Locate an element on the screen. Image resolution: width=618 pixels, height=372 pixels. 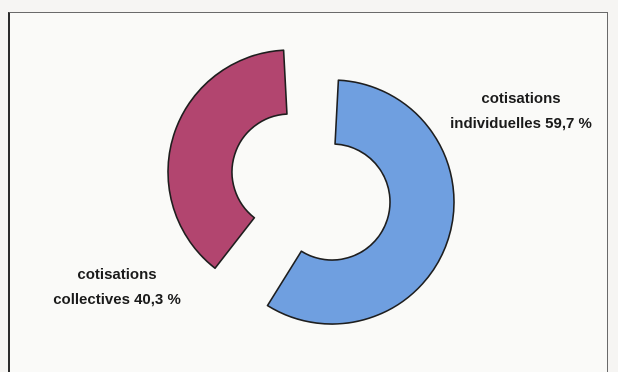
label-individuelles-line1: cotisations is located at coordinates (520, 98).